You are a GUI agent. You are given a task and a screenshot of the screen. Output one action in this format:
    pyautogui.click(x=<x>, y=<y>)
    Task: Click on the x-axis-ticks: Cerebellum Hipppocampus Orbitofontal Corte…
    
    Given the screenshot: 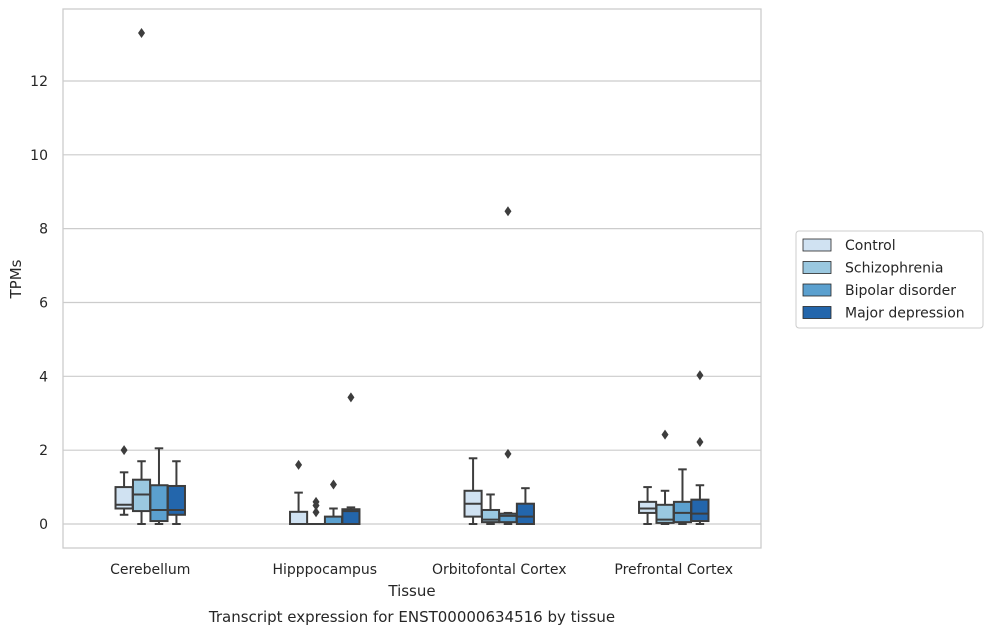 What is the action you would take?
    pyautogui.click(x=421, y=570)
    